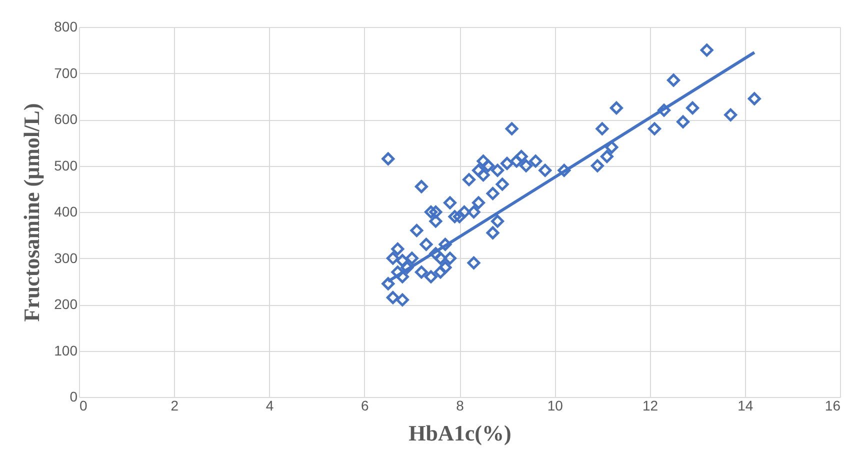  I want to click on y-tick-label: 700, so click(66, 72).